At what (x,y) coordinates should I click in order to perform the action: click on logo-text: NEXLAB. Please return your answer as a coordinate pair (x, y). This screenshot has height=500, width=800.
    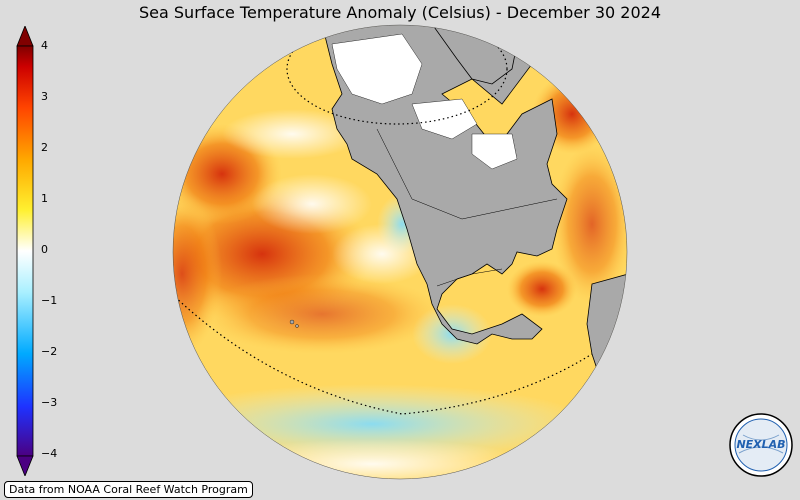
    Looking at the image, I should click on (760, 444).